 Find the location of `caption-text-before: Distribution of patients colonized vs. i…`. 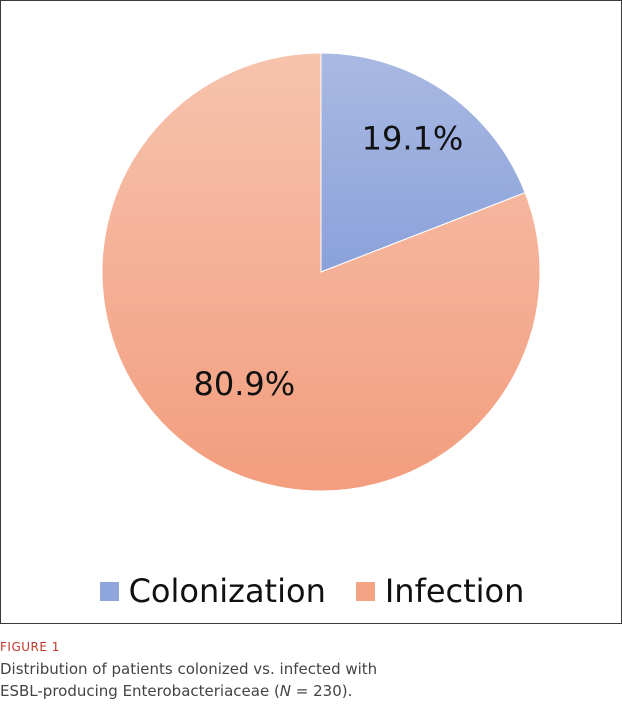

caption-text-before: Distribution of patients colonized vs. i… is located at coordinates (189, 680).